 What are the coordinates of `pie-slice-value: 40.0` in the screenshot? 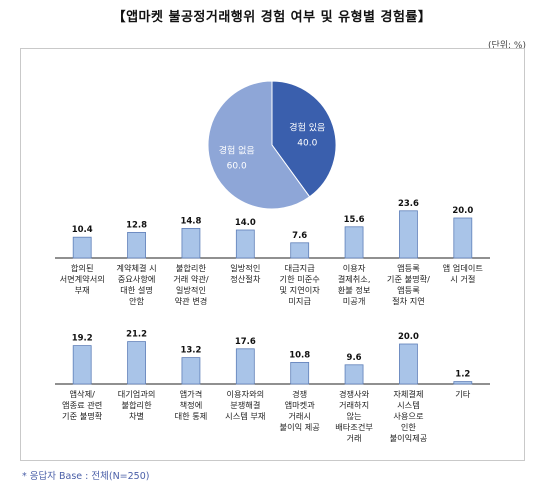 It's located at (307, 144).